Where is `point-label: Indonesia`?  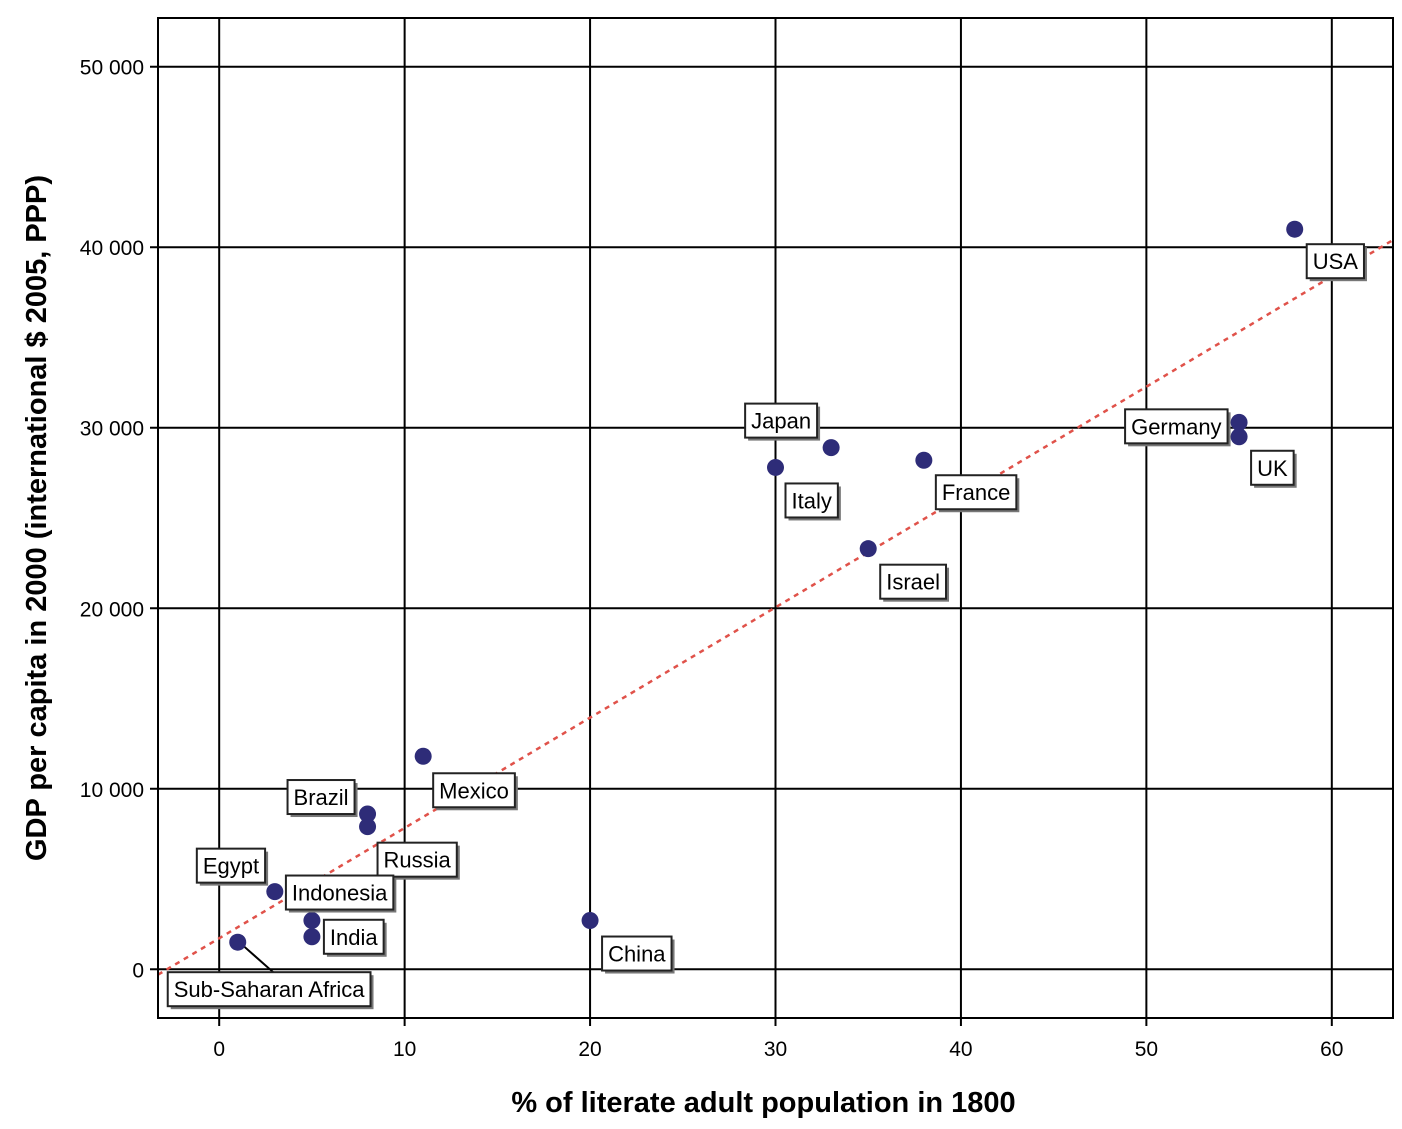 point-label: Indonesia is located at coordinates (340, 893).